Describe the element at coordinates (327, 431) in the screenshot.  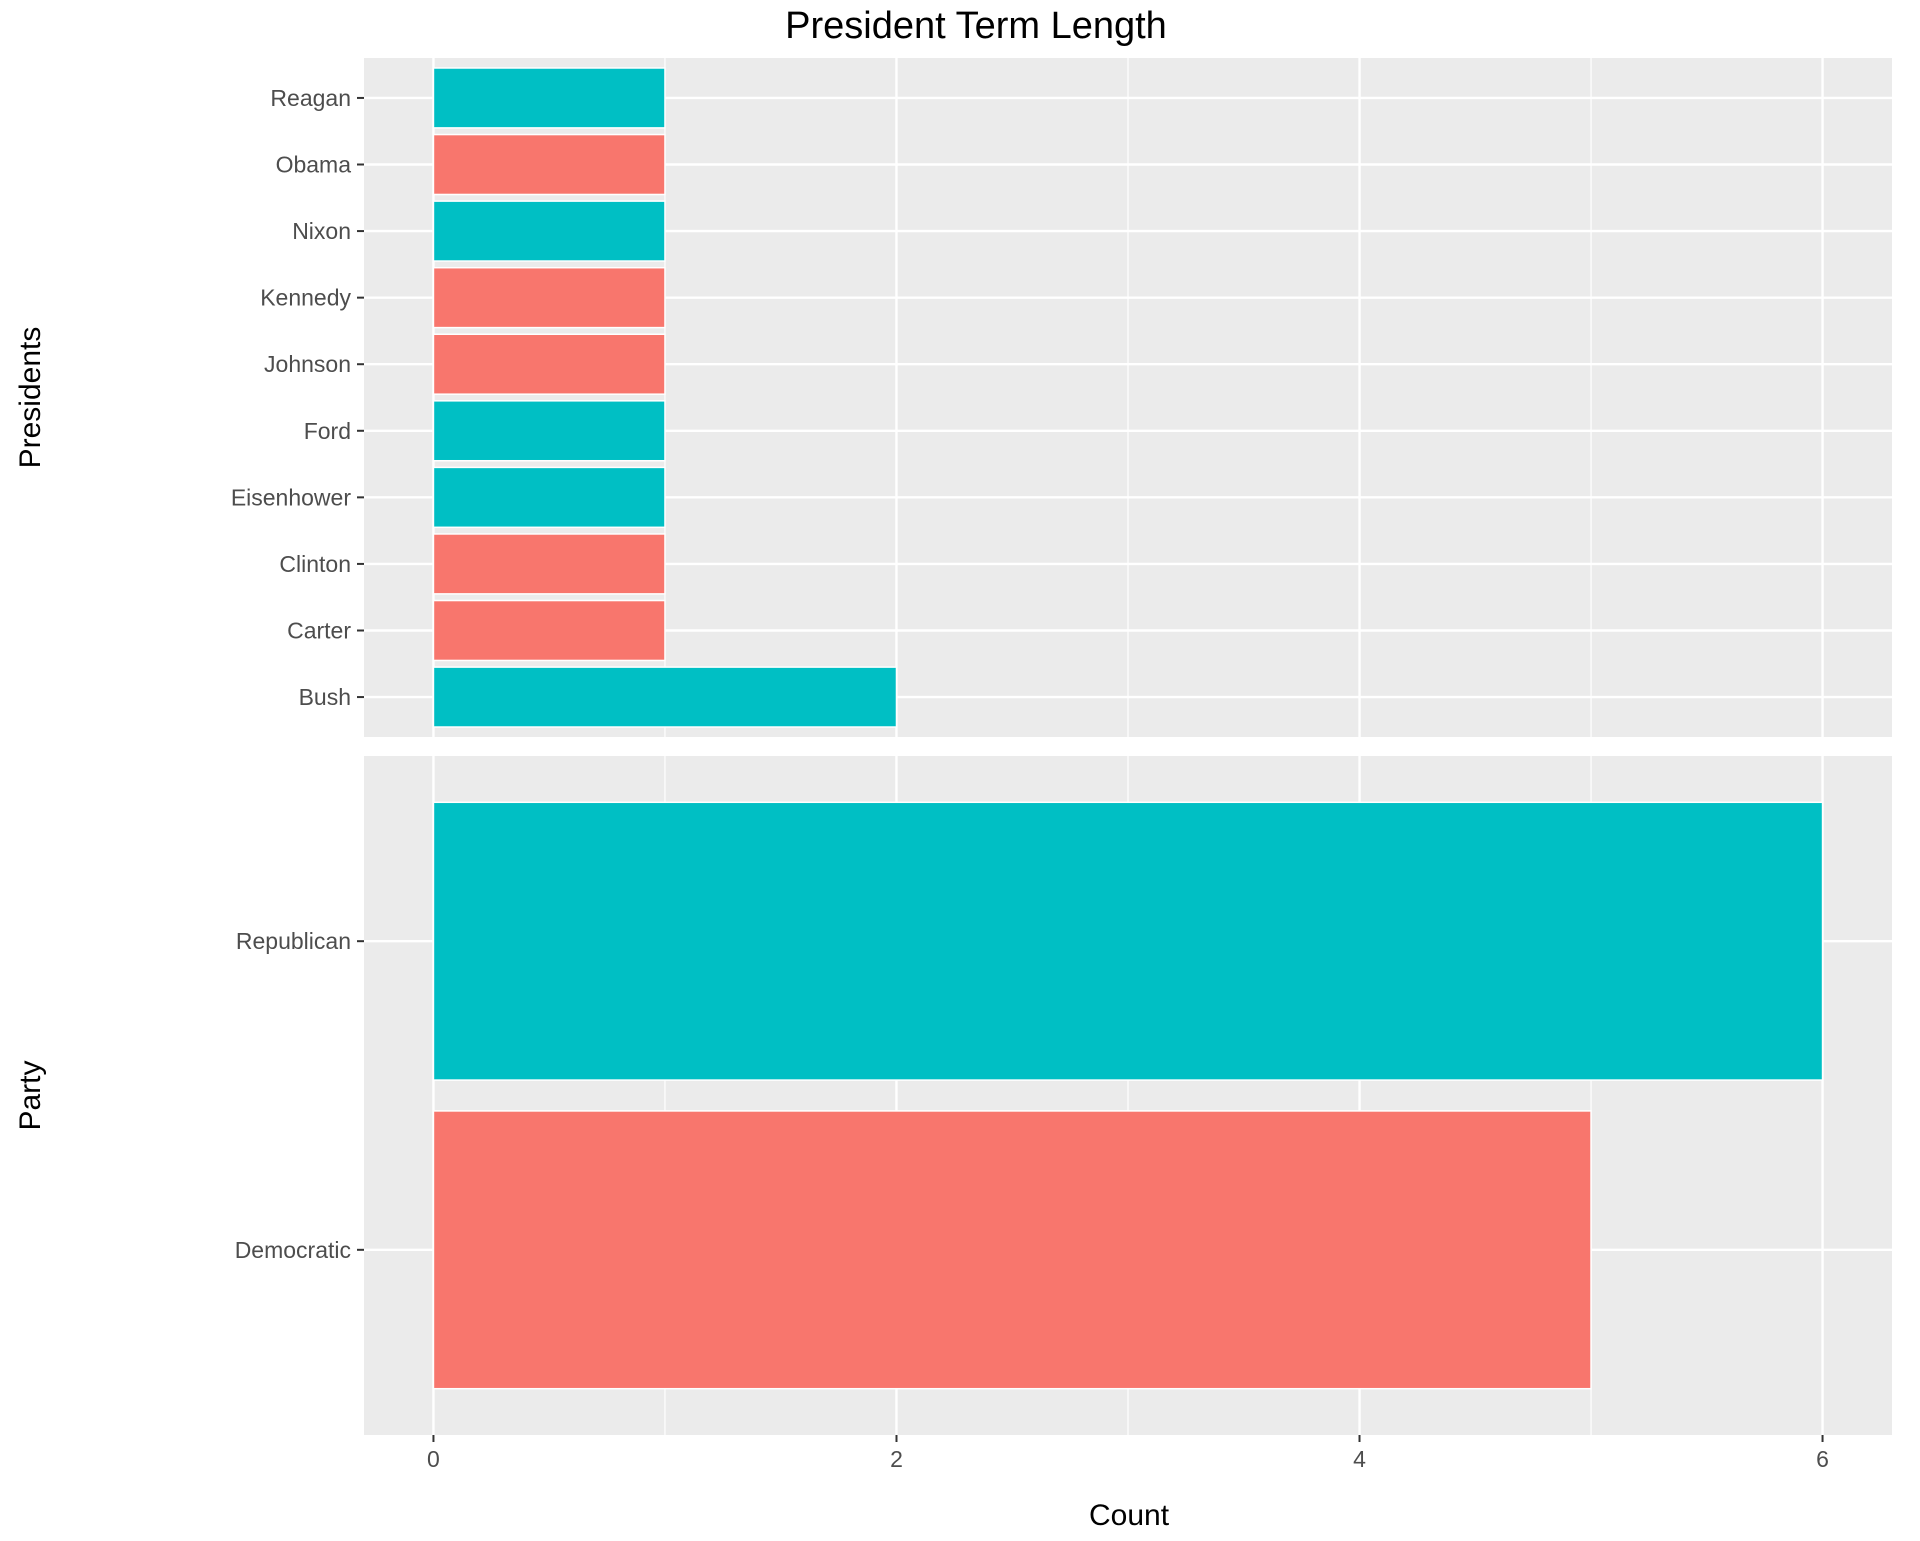
I see `y-tick-label: Ford` at that location.